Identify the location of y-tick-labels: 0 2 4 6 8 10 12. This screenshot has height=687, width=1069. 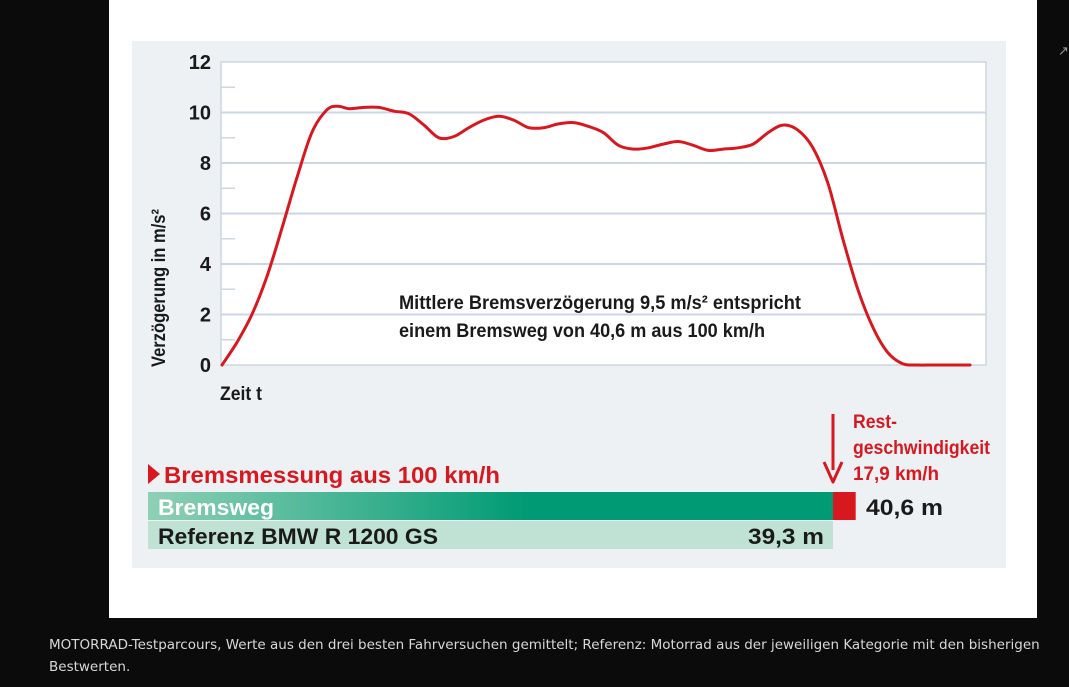
(200, 214).